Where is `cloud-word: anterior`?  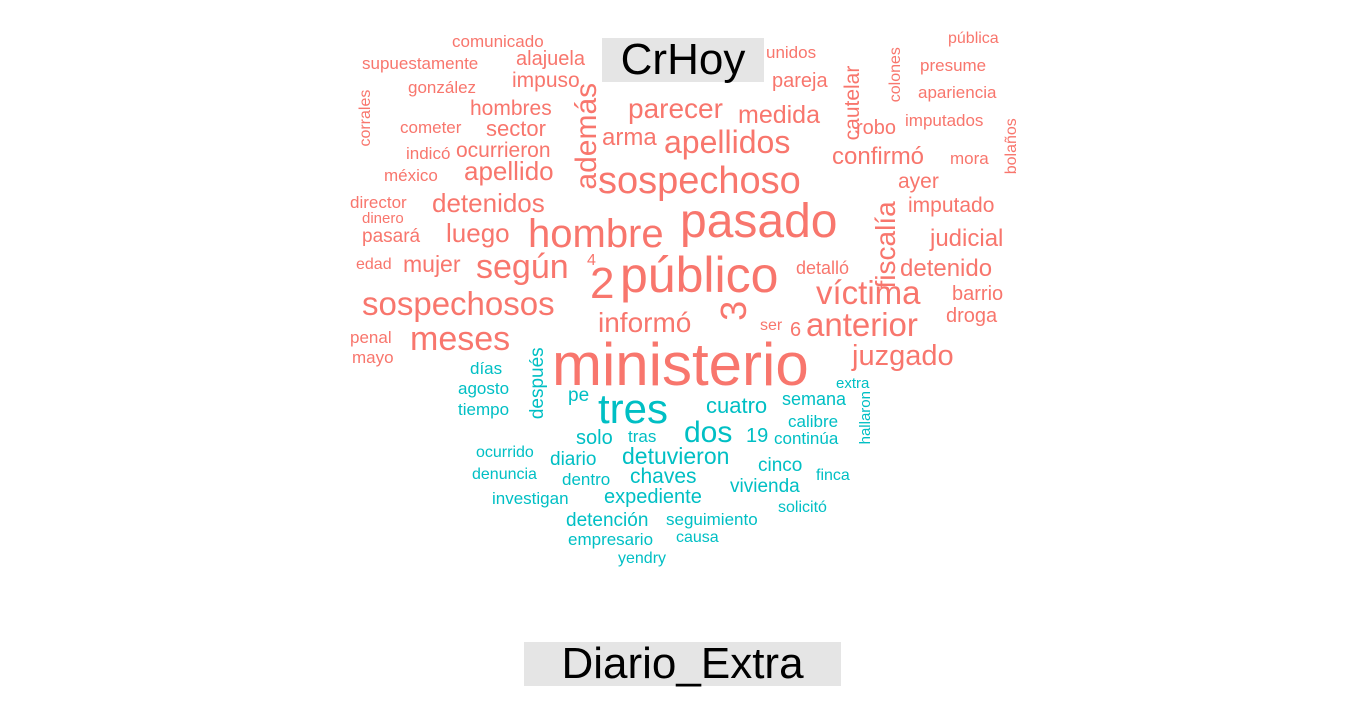 cloud-word: anterior is located at coordinates (862, 324).